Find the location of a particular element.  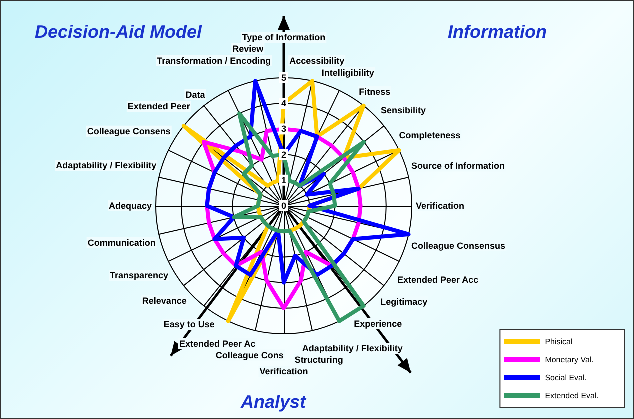

text: Information is located at coordinates (497, 32).